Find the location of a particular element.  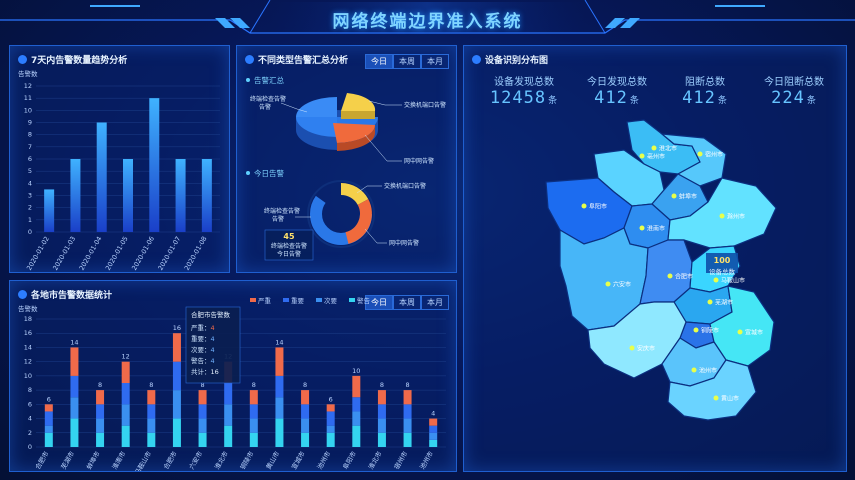

cities-title: 各地市告警数据统计 is located at coordinates (65, 294).